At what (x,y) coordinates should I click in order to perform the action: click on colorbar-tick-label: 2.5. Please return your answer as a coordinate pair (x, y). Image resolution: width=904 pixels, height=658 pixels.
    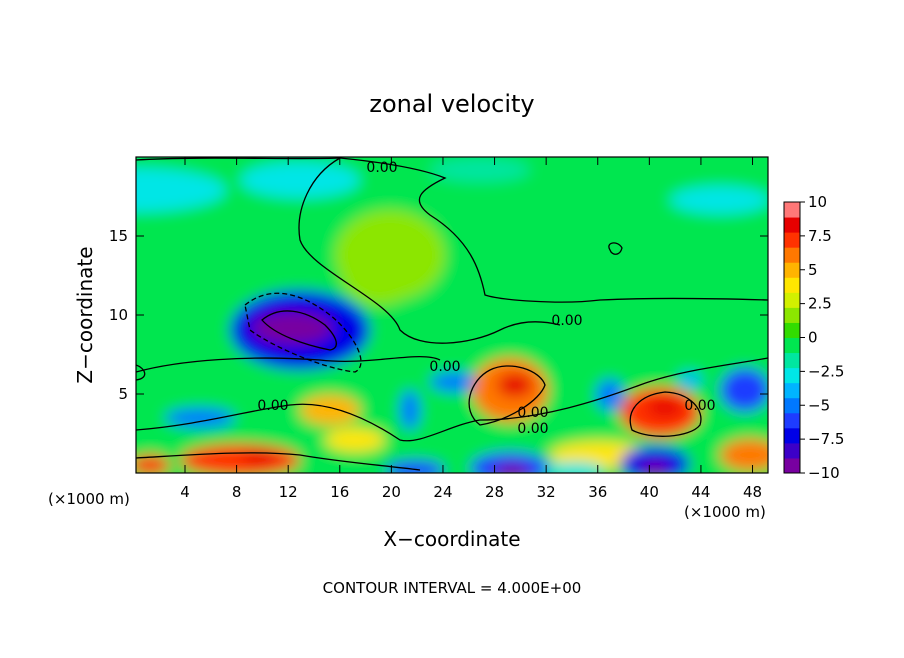
    Looking at the image, I should click on (820, 304).